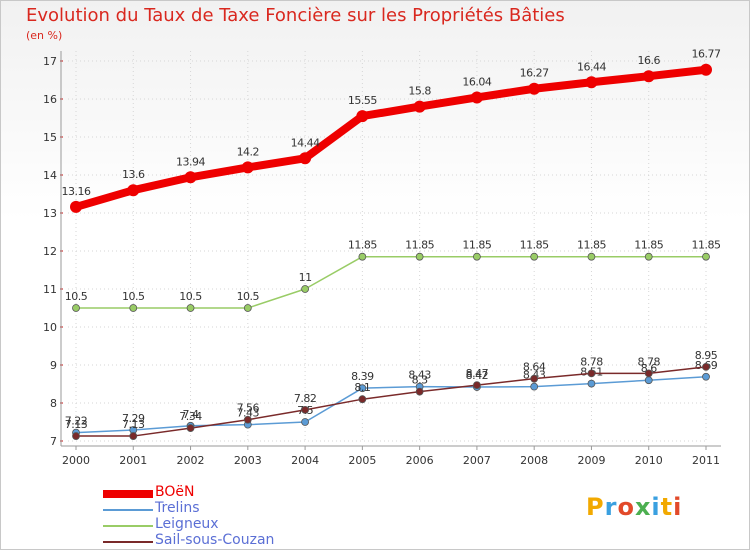  What do you see at coordinates (53, 365) in the screenshot?
I see `y-tick-label: 9` at bounding box center [53, 365].